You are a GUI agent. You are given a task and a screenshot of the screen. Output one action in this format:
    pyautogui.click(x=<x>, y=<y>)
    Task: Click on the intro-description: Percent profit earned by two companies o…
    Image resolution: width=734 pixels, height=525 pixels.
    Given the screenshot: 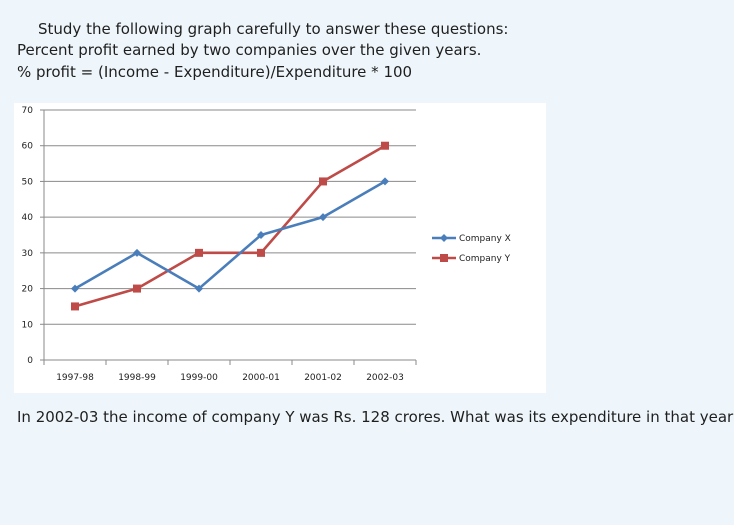 What is the action you would take?
    pyautogui.click(x=249, y=50)
    